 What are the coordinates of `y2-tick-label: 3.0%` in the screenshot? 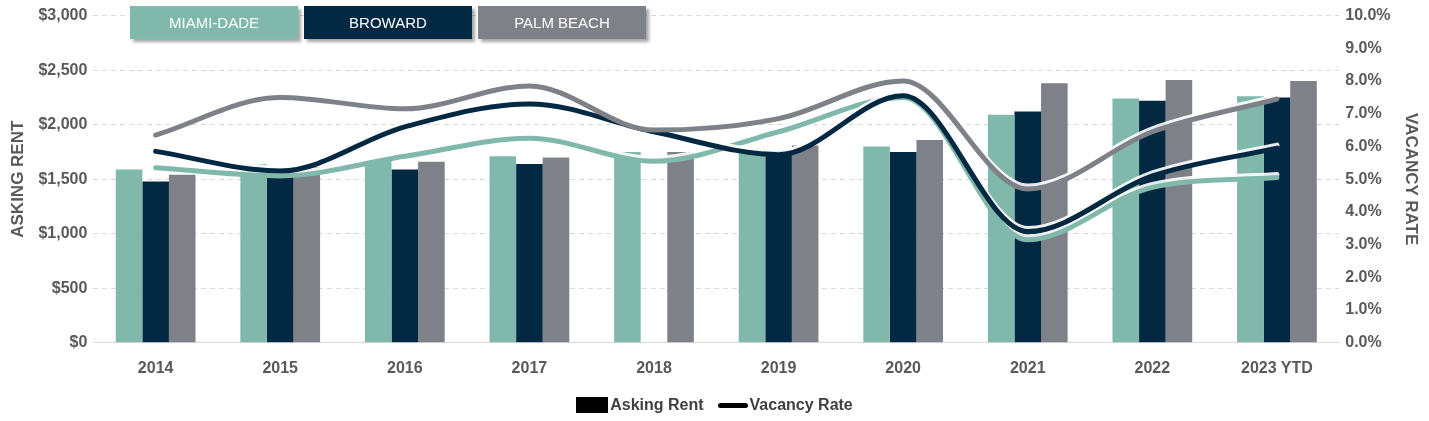 It's located at (1363, 244).